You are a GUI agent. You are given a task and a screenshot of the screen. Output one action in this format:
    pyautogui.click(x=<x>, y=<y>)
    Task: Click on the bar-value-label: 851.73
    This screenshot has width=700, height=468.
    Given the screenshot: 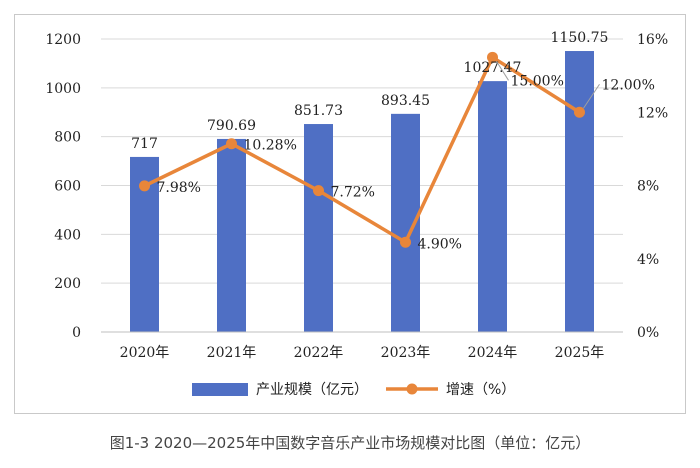 What is the action you would take?
    pyautogui.click(x=318, y=111)
    